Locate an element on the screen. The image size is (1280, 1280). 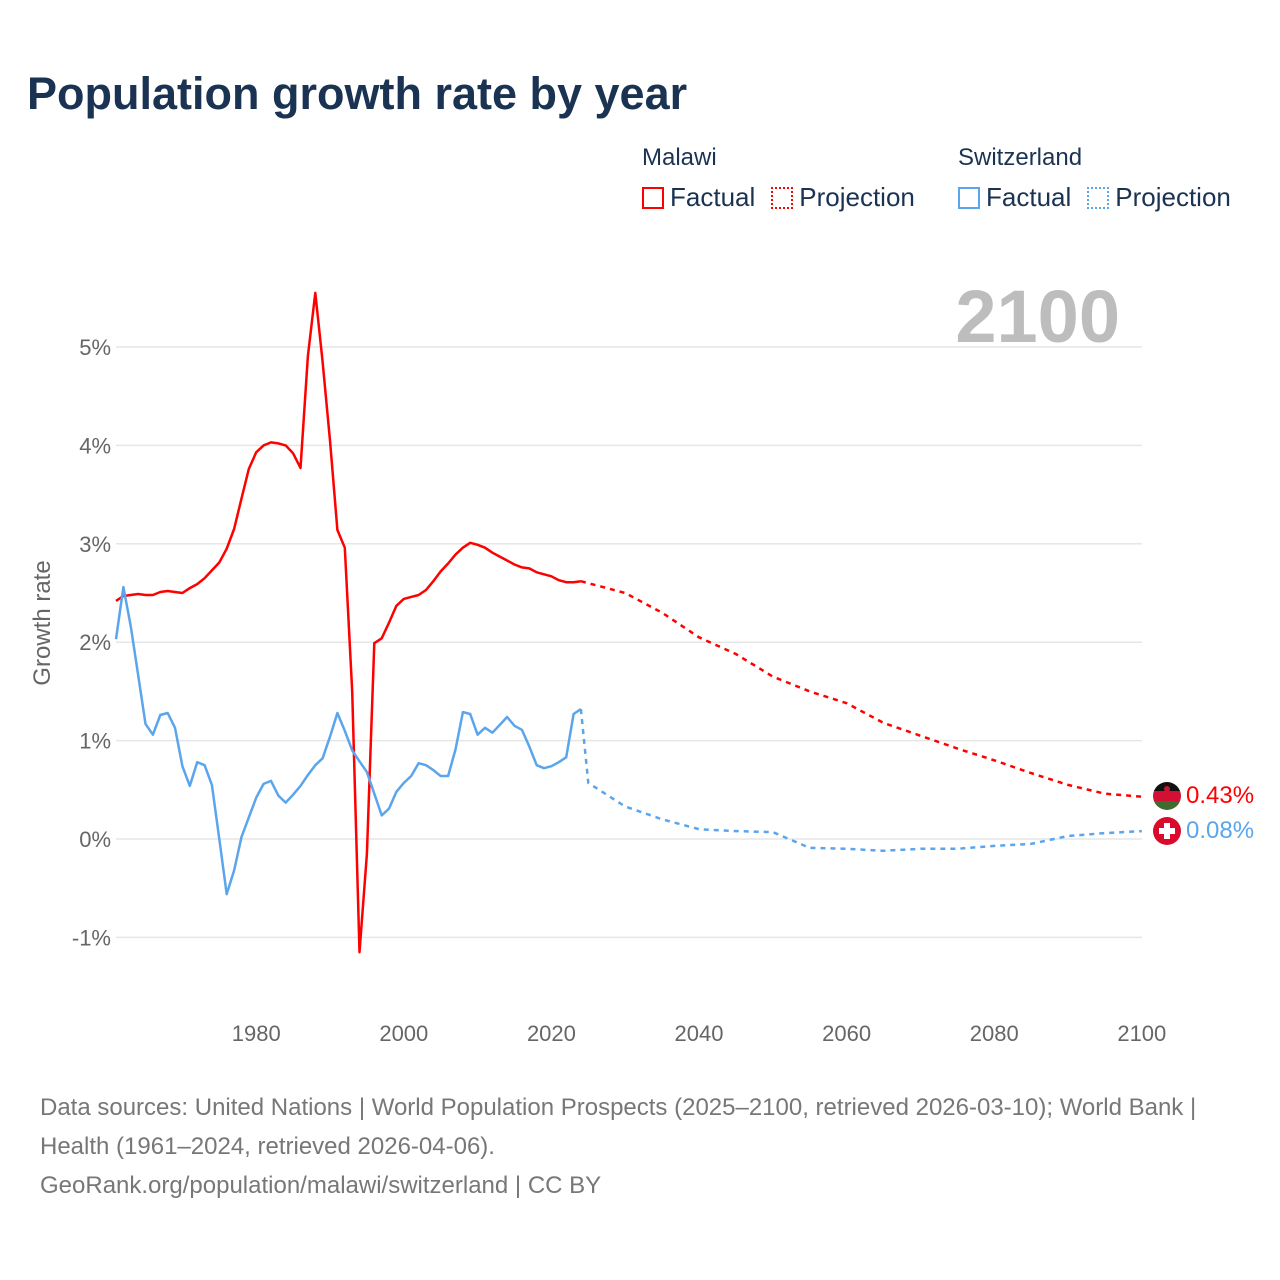
current-year-label: 2100 is located at coordinates (1037, 316).